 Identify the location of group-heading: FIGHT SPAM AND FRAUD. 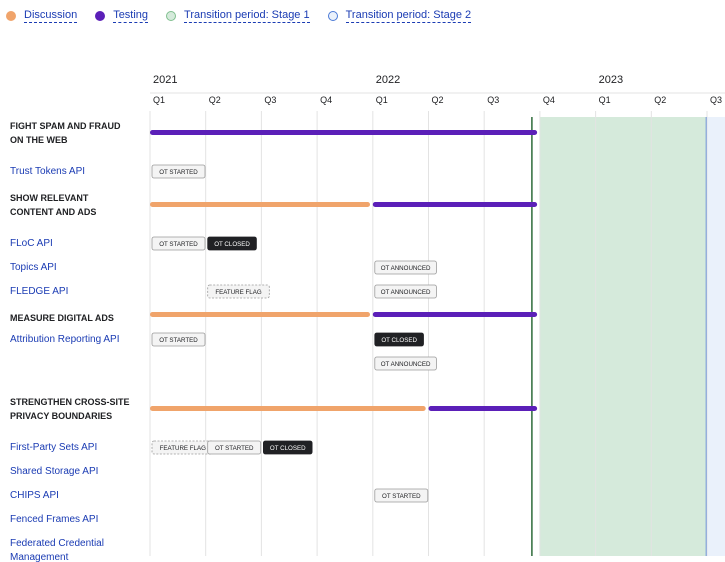
(65, 126).